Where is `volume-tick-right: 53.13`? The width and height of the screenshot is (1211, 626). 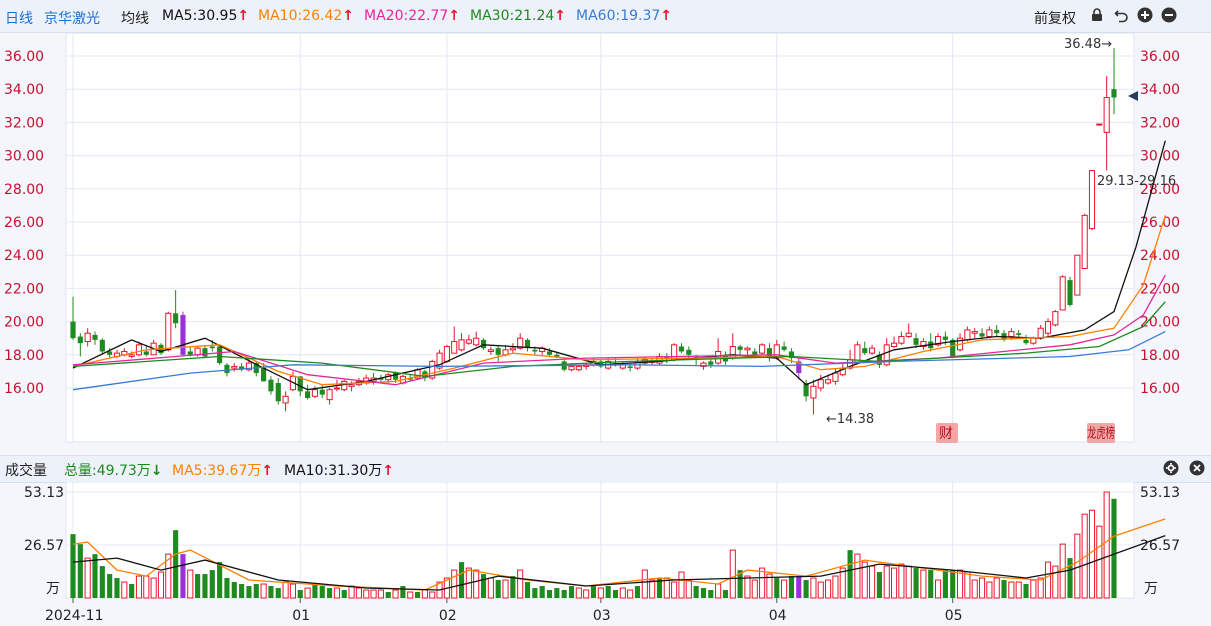 volume-tick-right: 53.13 is located at coordinates (1160, 493).